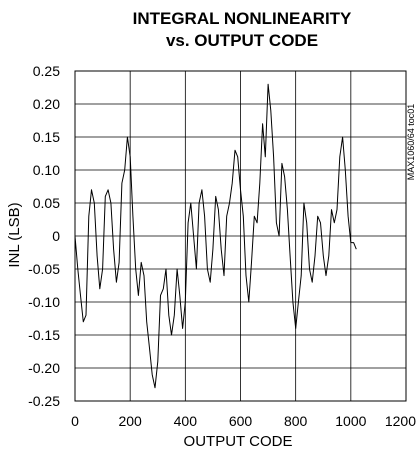 This screenshot has height=455, width=418. What do you see at coordinates (130, 421) in the screenshot?
I see `x-tick-label: 200` at bounding box center [130, 421].